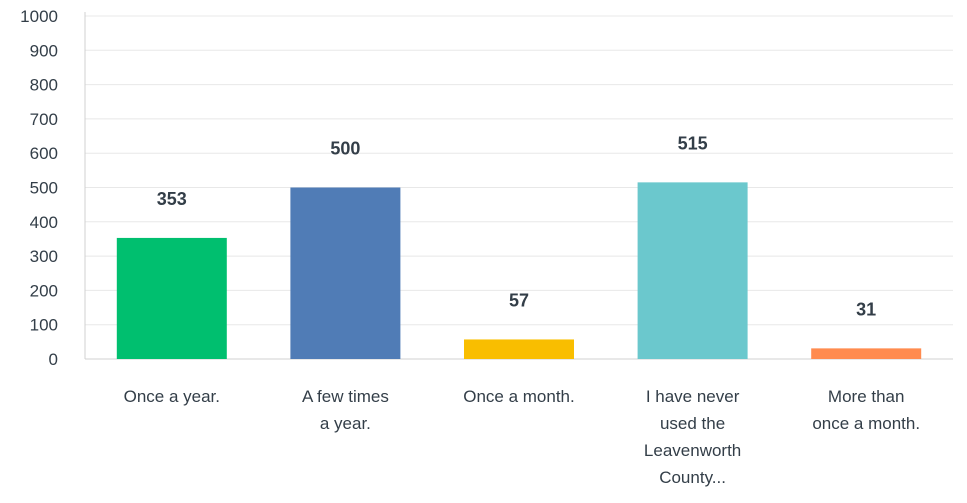  I want to click on x-tick-label-line: a year., so click(345, 423).